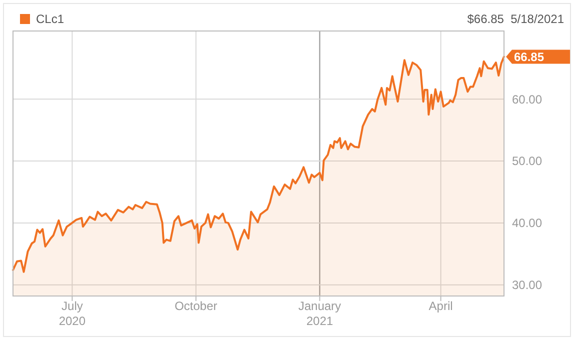 The image size is (574, 340). I want to click on text: $66.85 5/18/2021, so click(515, 19).